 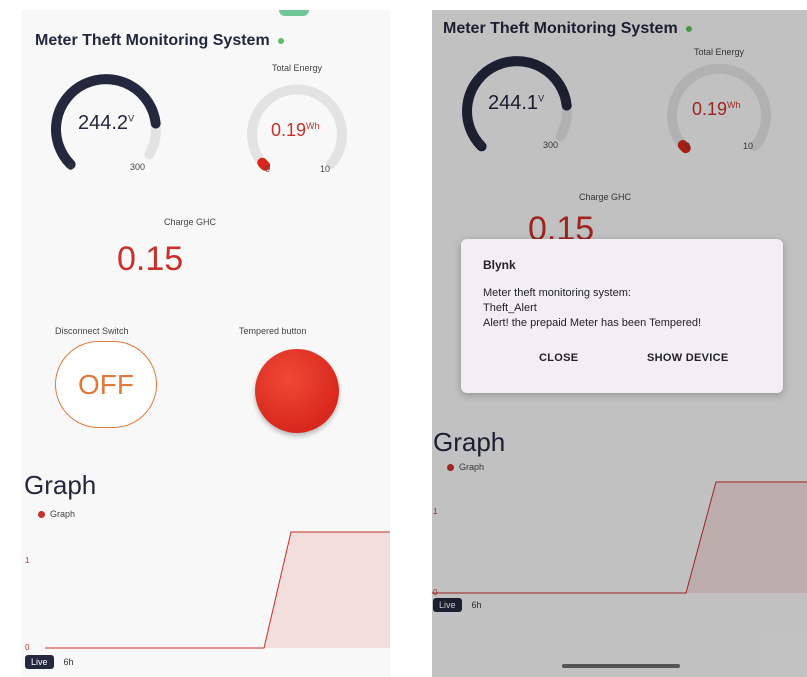 What do you see at coordinates (92, 331) in the screenshot?
I see `disconnect-switch-label: Disconnect Switch` at bounding box center [92, 331].